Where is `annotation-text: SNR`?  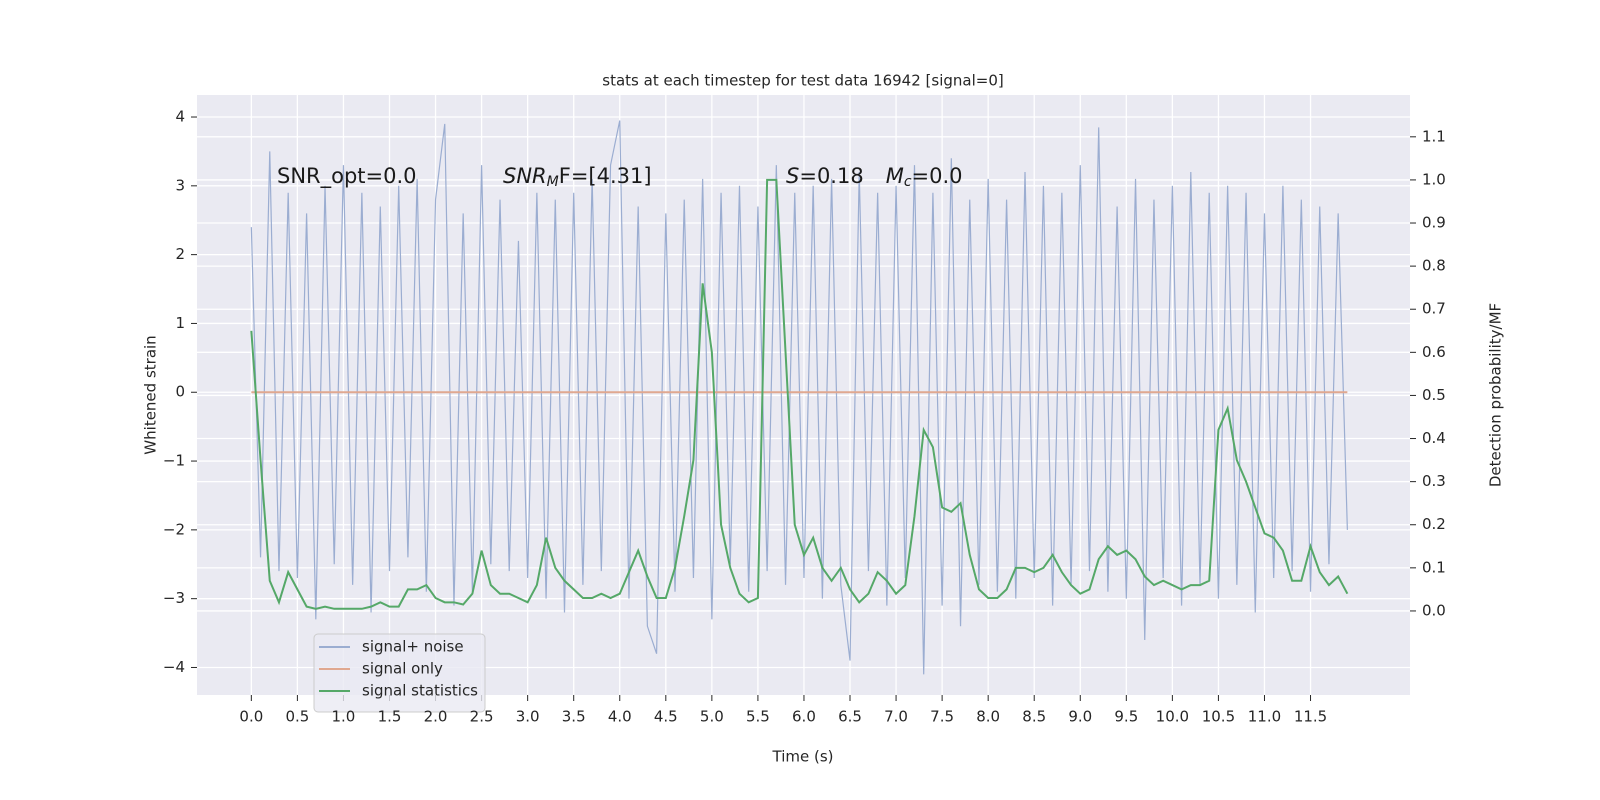 annotation-text: SNR is located at coordinates (525, 176).